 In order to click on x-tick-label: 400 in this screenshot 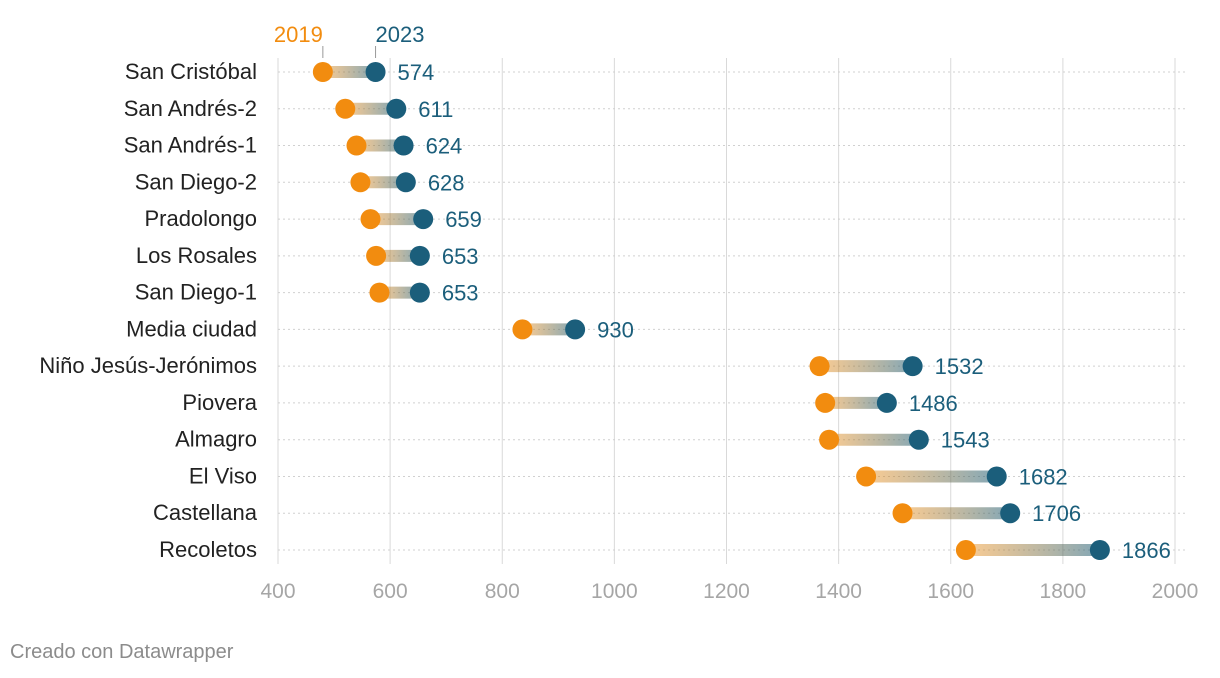, I will do `click(277, 591)`.